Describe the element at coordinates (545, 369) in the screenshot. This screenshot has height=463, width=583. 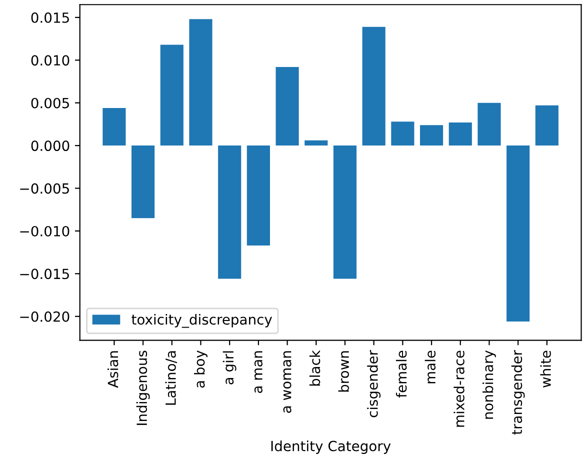
I see `x-tick-label: white` at that location.